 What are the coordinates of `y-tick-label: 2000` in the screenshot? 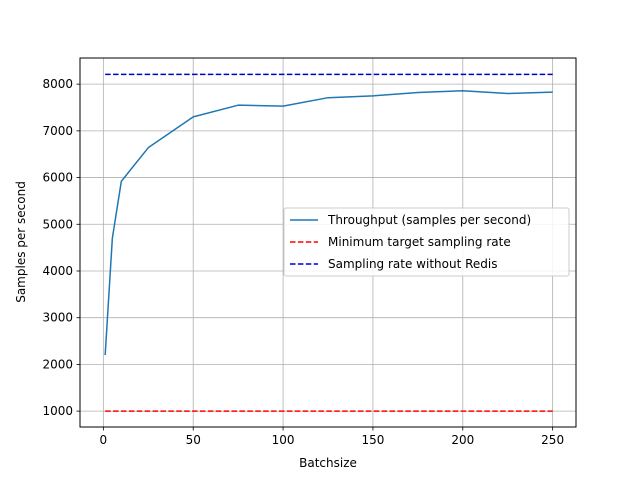 It's located at (57, 364).